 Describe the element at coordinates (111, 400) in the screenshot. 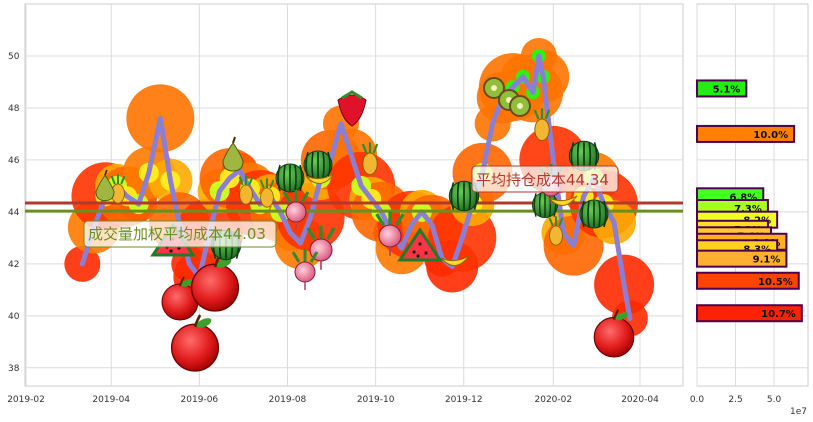

I see `x-tick-label: 2019-04` at that location.